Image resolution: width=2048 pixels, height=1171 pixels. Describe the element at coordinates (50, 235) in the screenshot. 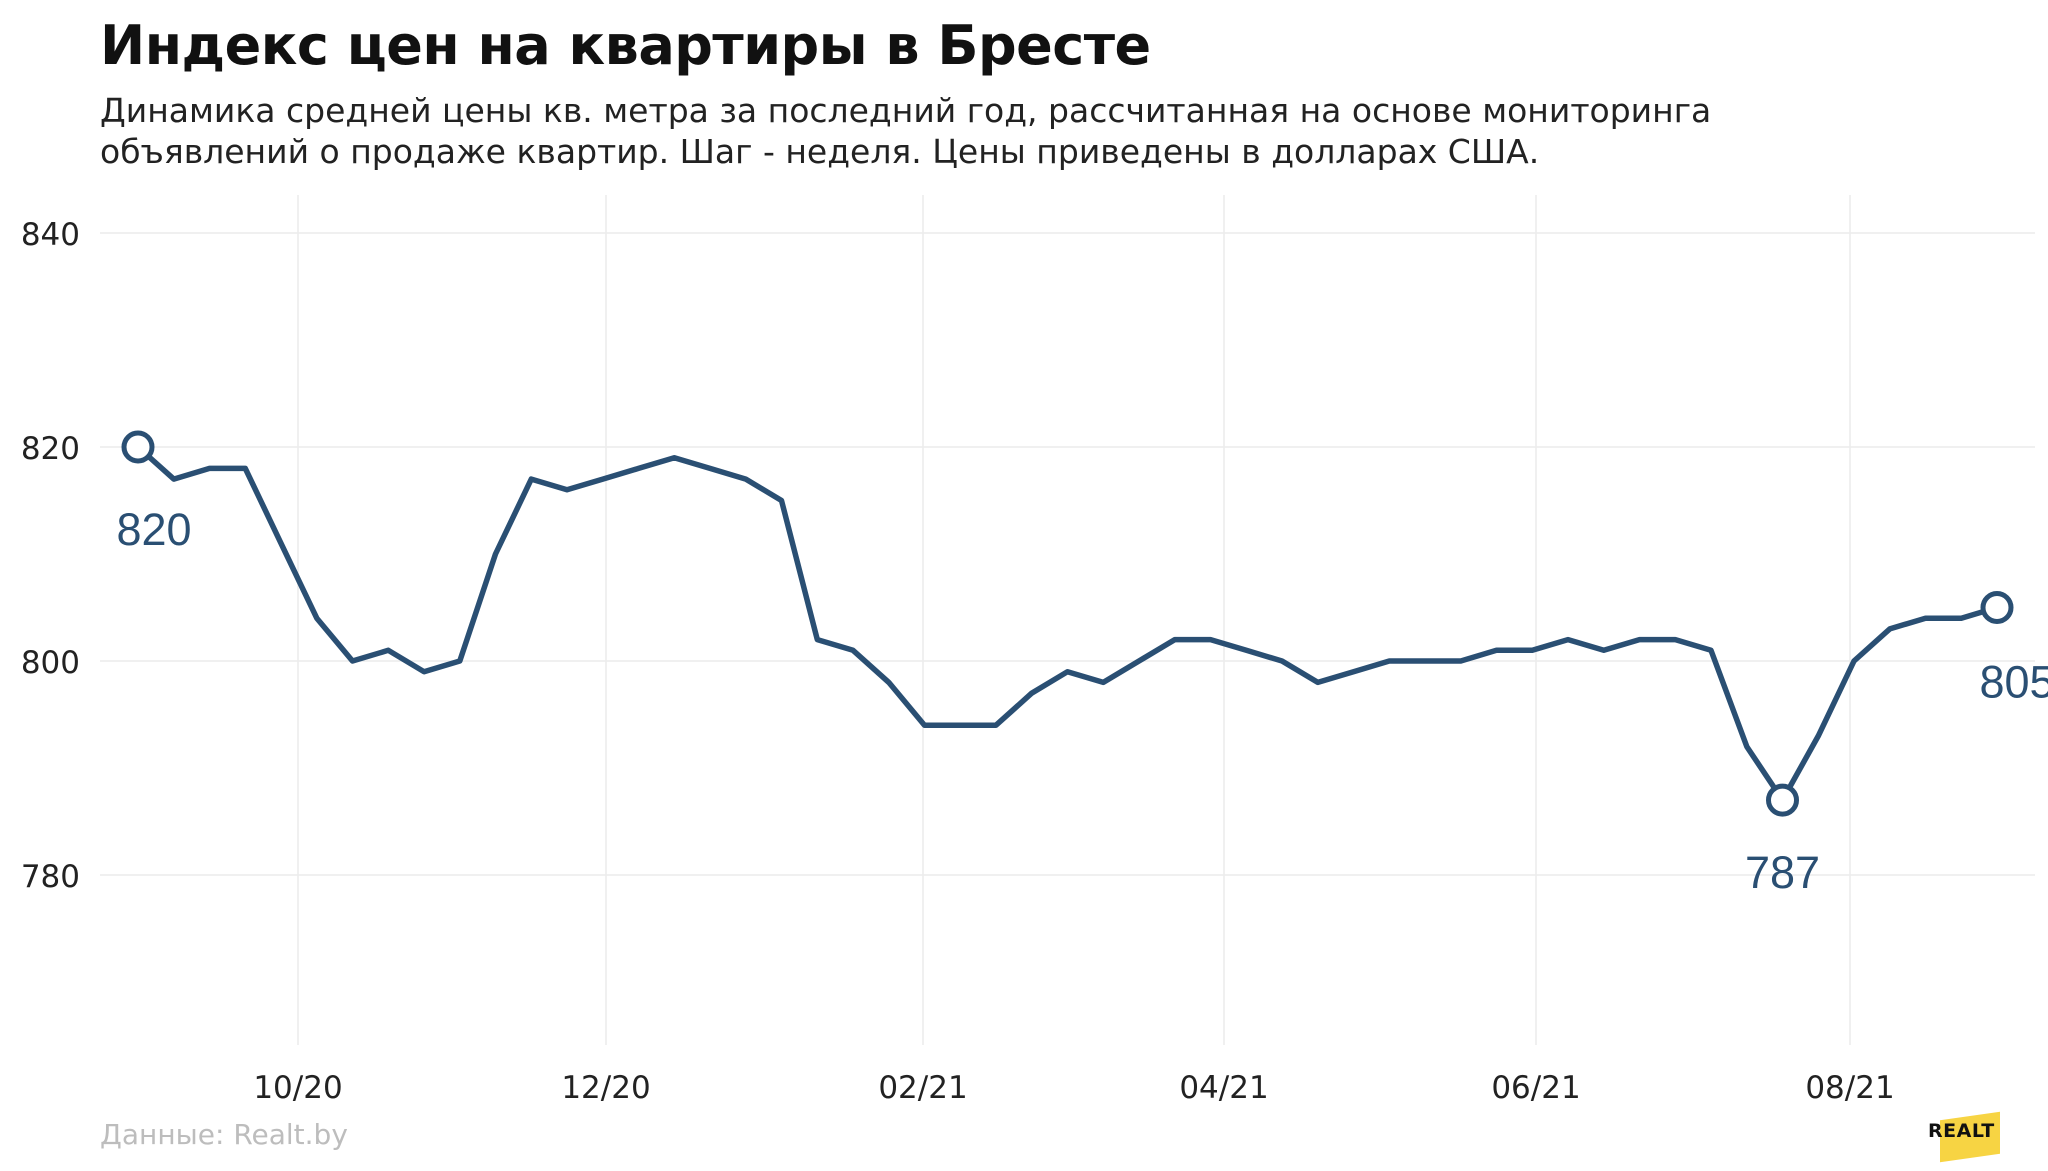

I see `y-tick-label: 840` at that location.